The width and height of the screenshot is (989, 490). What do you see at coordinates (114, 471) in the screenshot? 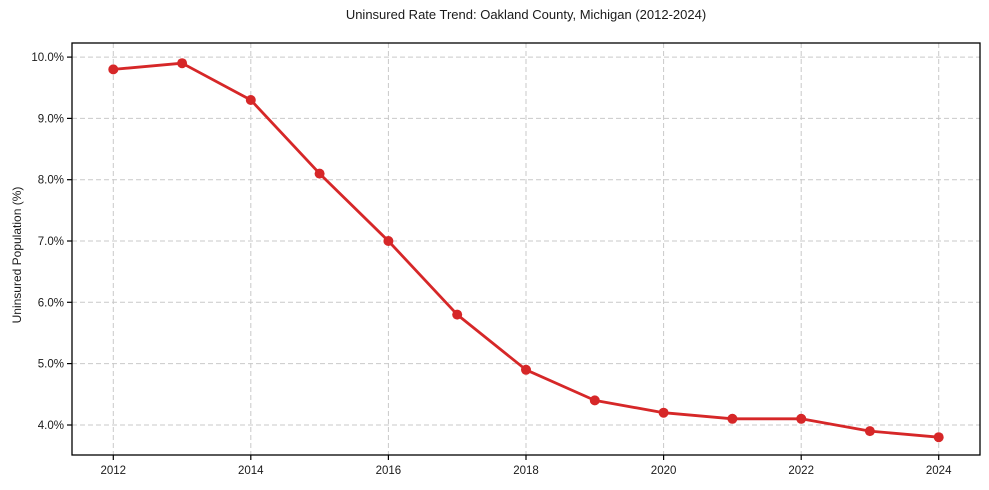
I see `x-tick-label: 2012` at bounding box center [114, 471].